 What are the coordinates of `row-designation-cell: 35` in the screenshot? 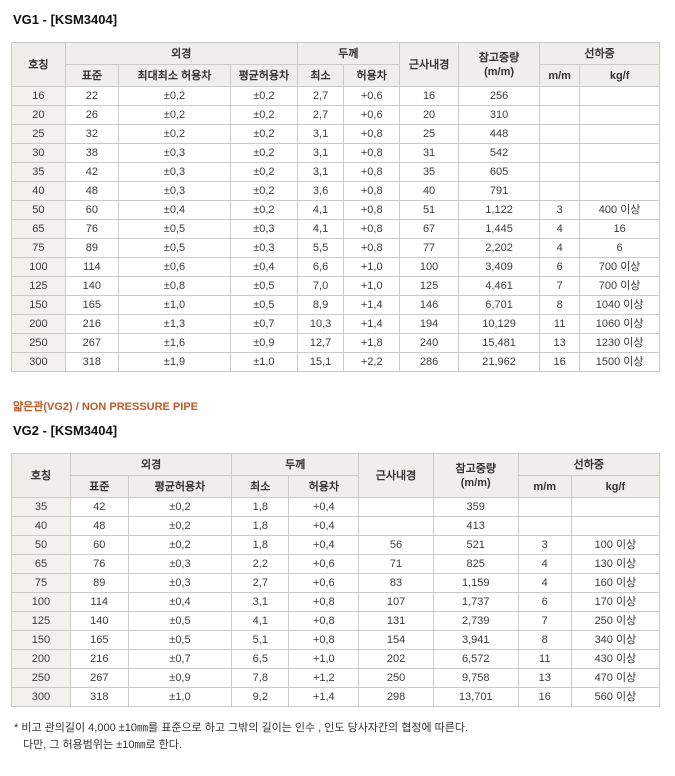 It's located at (41, 507).